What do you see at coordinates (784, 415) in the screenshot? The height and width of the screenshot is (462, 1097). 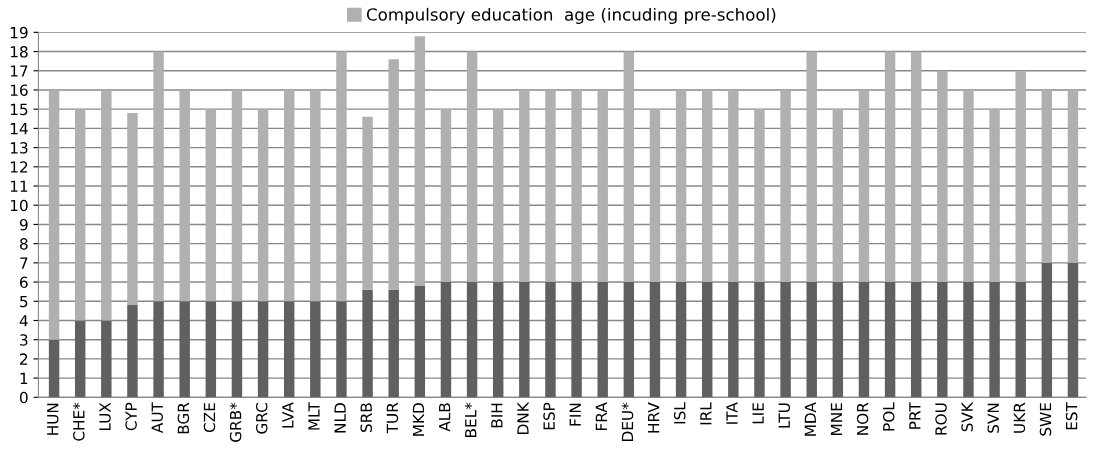 I see `x-tick-label: LTU` at bounding box center [784, 415].